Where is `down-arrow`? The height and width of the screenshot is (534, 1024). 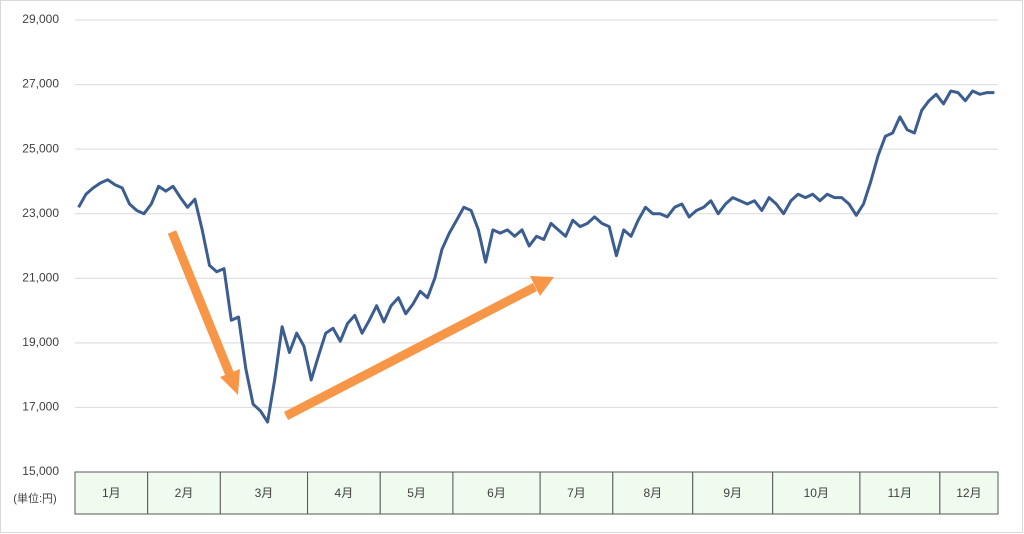
down-arrow is located at coordinates (201, 303).